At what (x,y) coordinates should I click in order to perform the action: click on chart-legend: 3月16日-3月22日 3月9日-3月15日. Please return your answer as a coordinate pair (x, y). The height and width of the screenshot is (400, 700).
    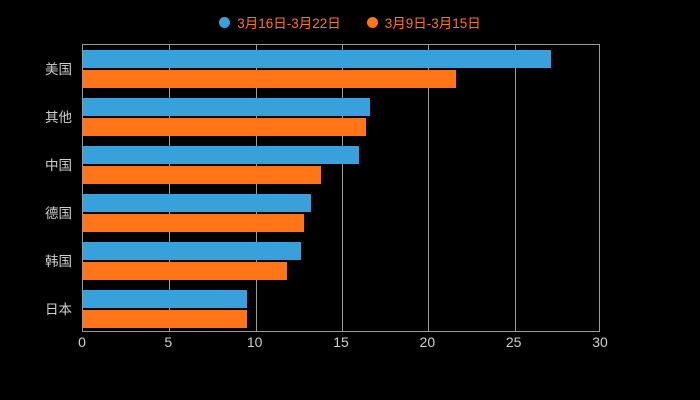
    Looking at the image, I should click on (350, 22).